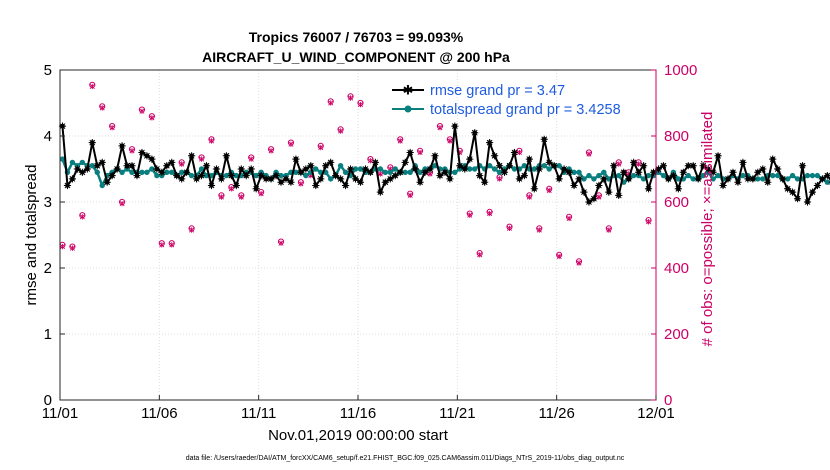  Describe the element at coordinates (408, 90) in the screenshot. I see `legend-rmse-marker: ✱` at that location.